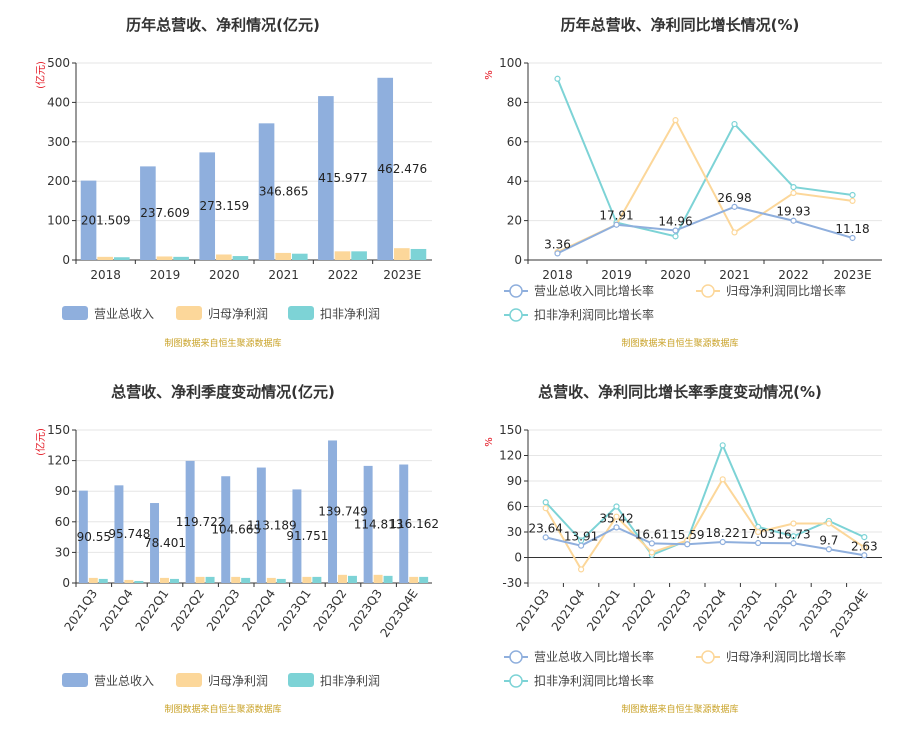 This screenshot has width=918, height=735. I want to click on data-label: 11.18, so click(852, 229).